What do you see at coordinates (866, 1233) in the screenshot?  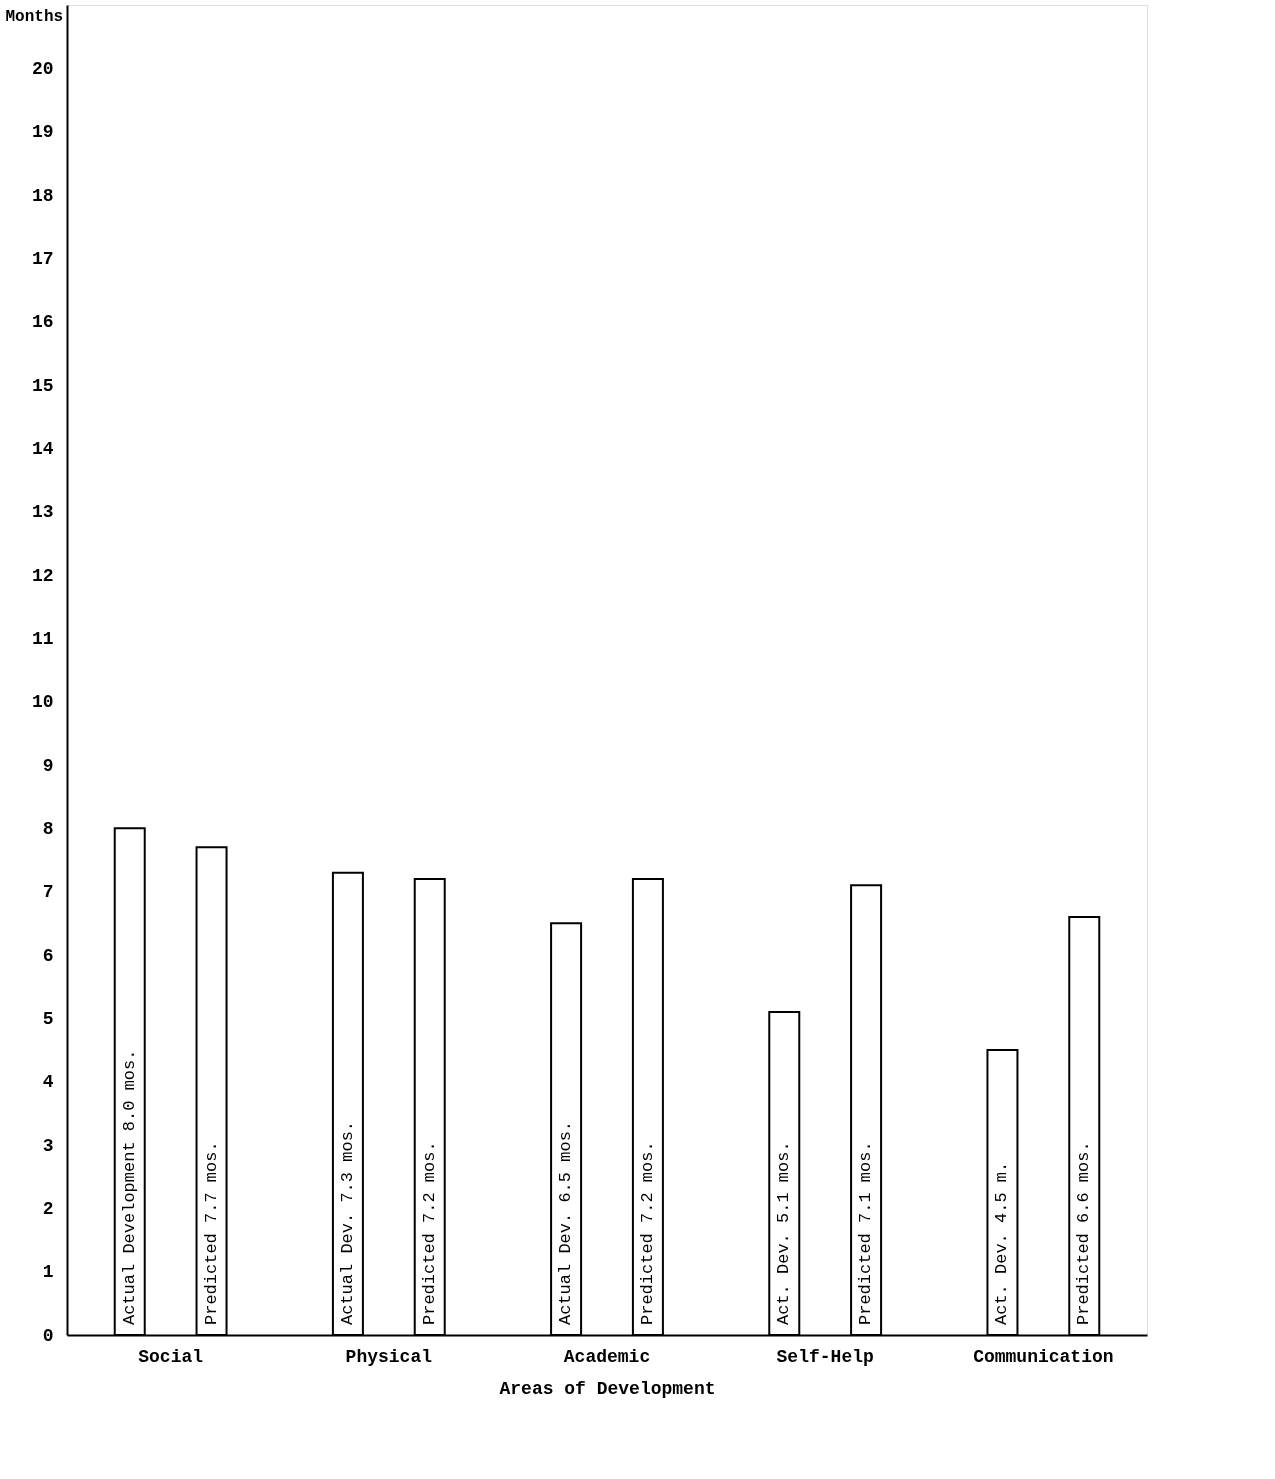 I see `data-label: Predicted 7.1 mos.` at bounding box center [866, 1233].